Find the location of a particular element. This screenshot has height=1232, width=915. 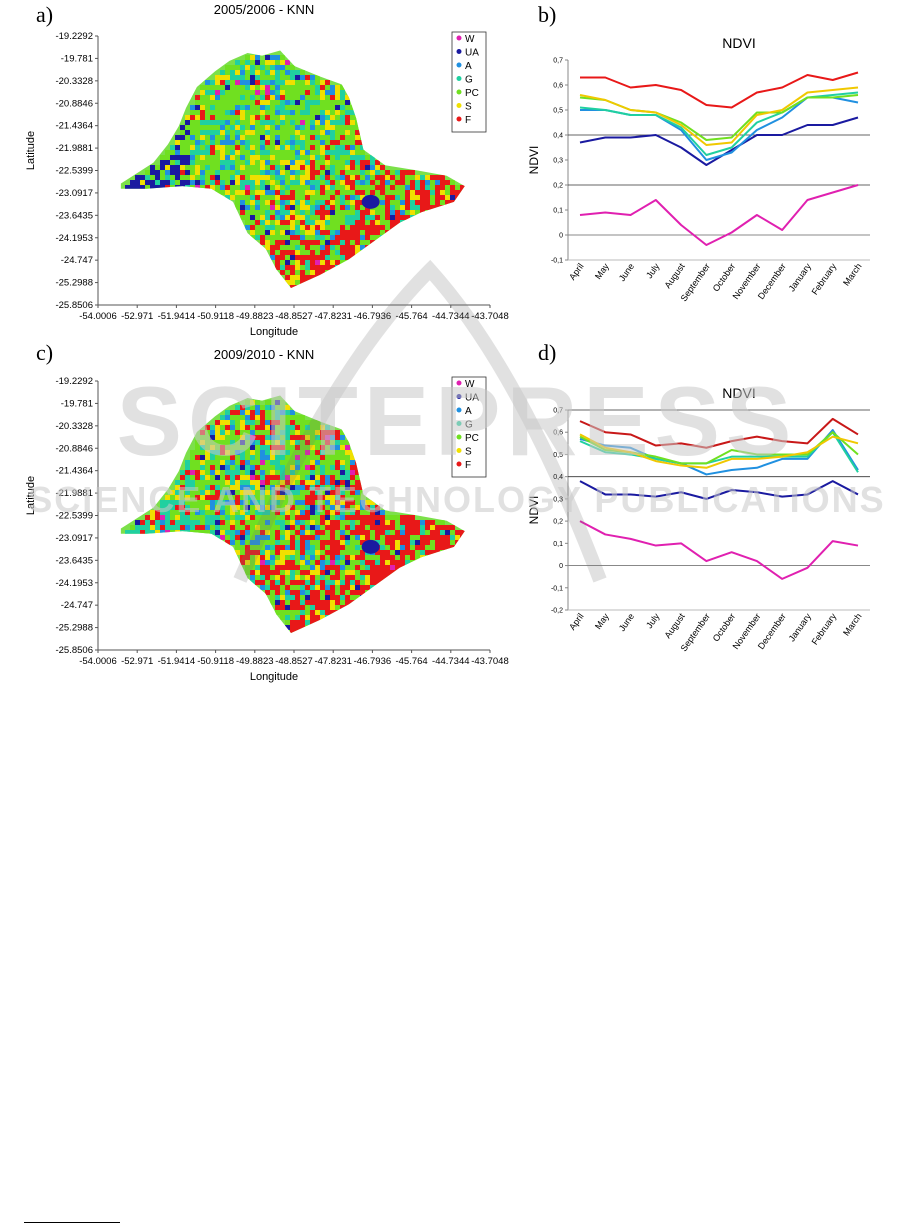

chart-series-line-pc is located at coordinates (719, 117).